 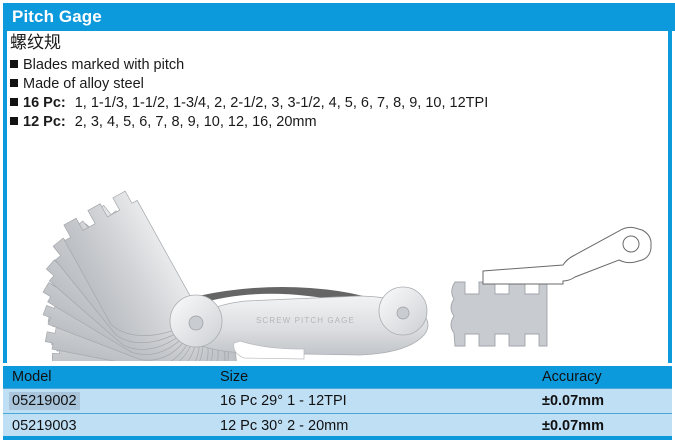 What do you see at coordinates (104, 65) in the screenshot?
I see `feature-text: Blades marked with pitch` at bounding box center [104, 65].